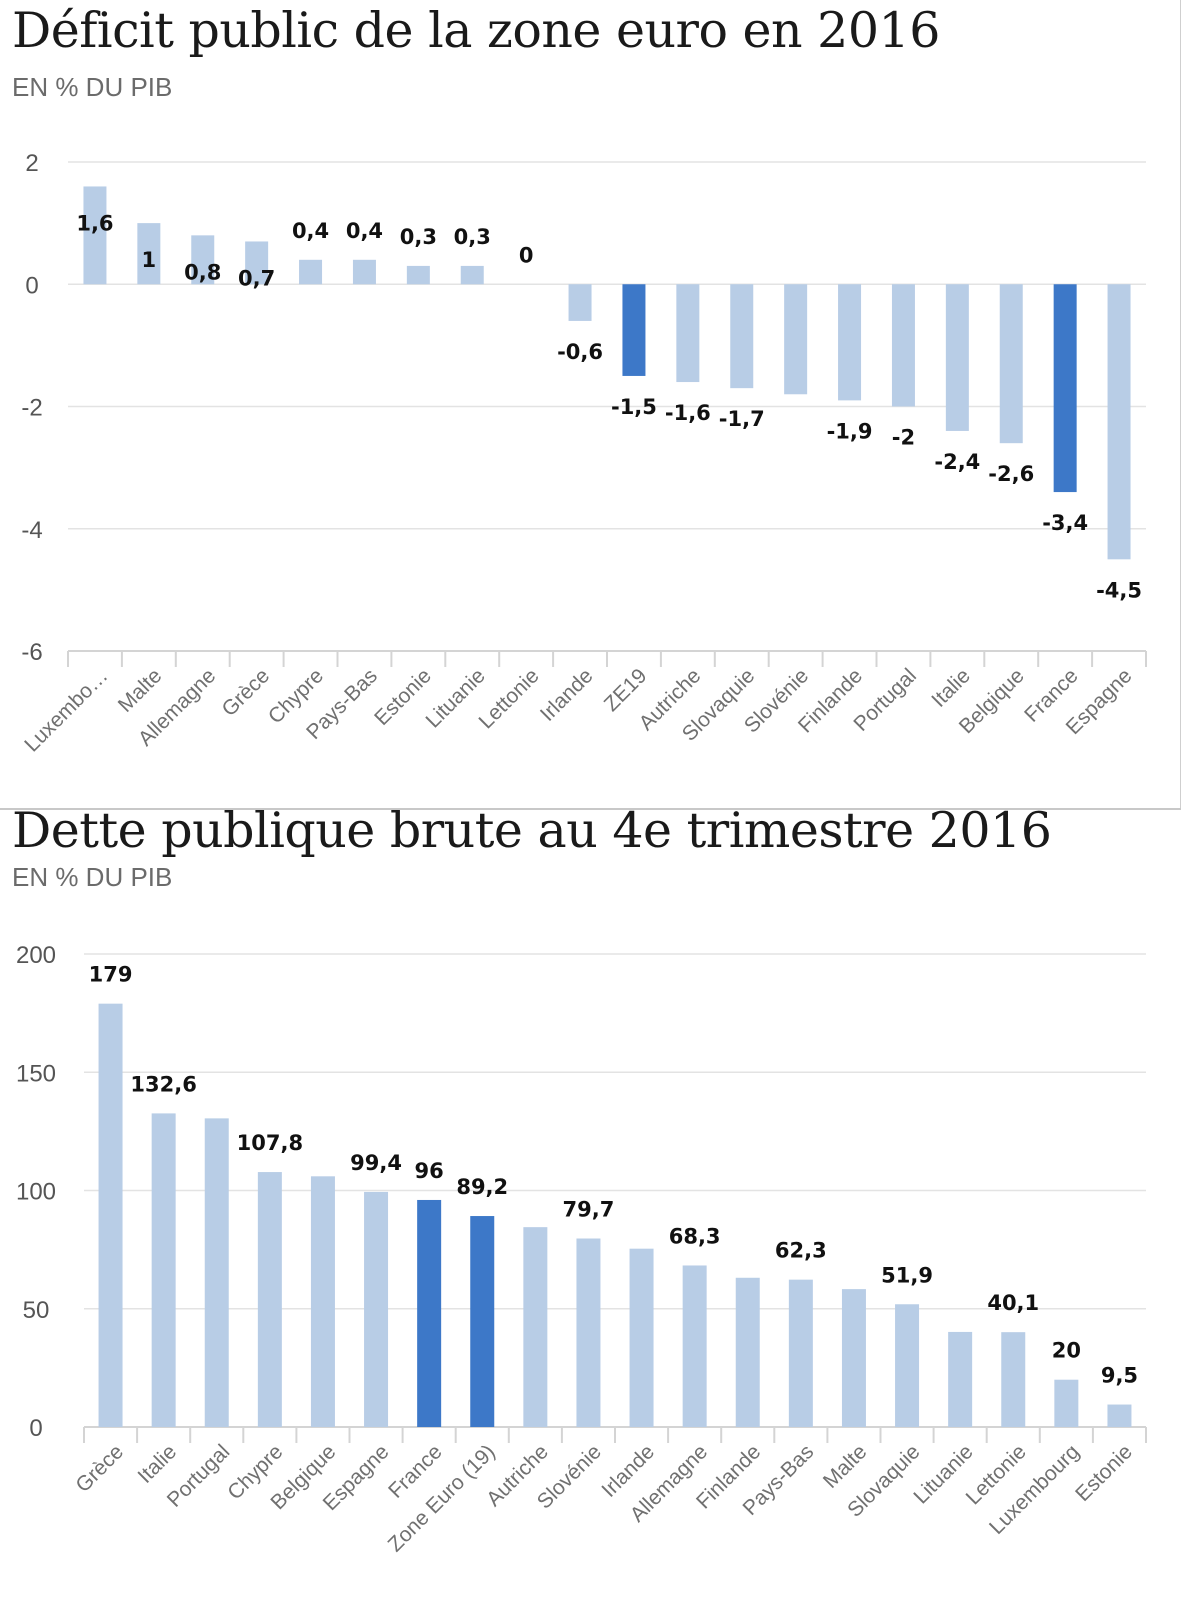  Describe the element at coordinates (801, 1251) in the screenshot. I see `data-label: 62,3` at that location.